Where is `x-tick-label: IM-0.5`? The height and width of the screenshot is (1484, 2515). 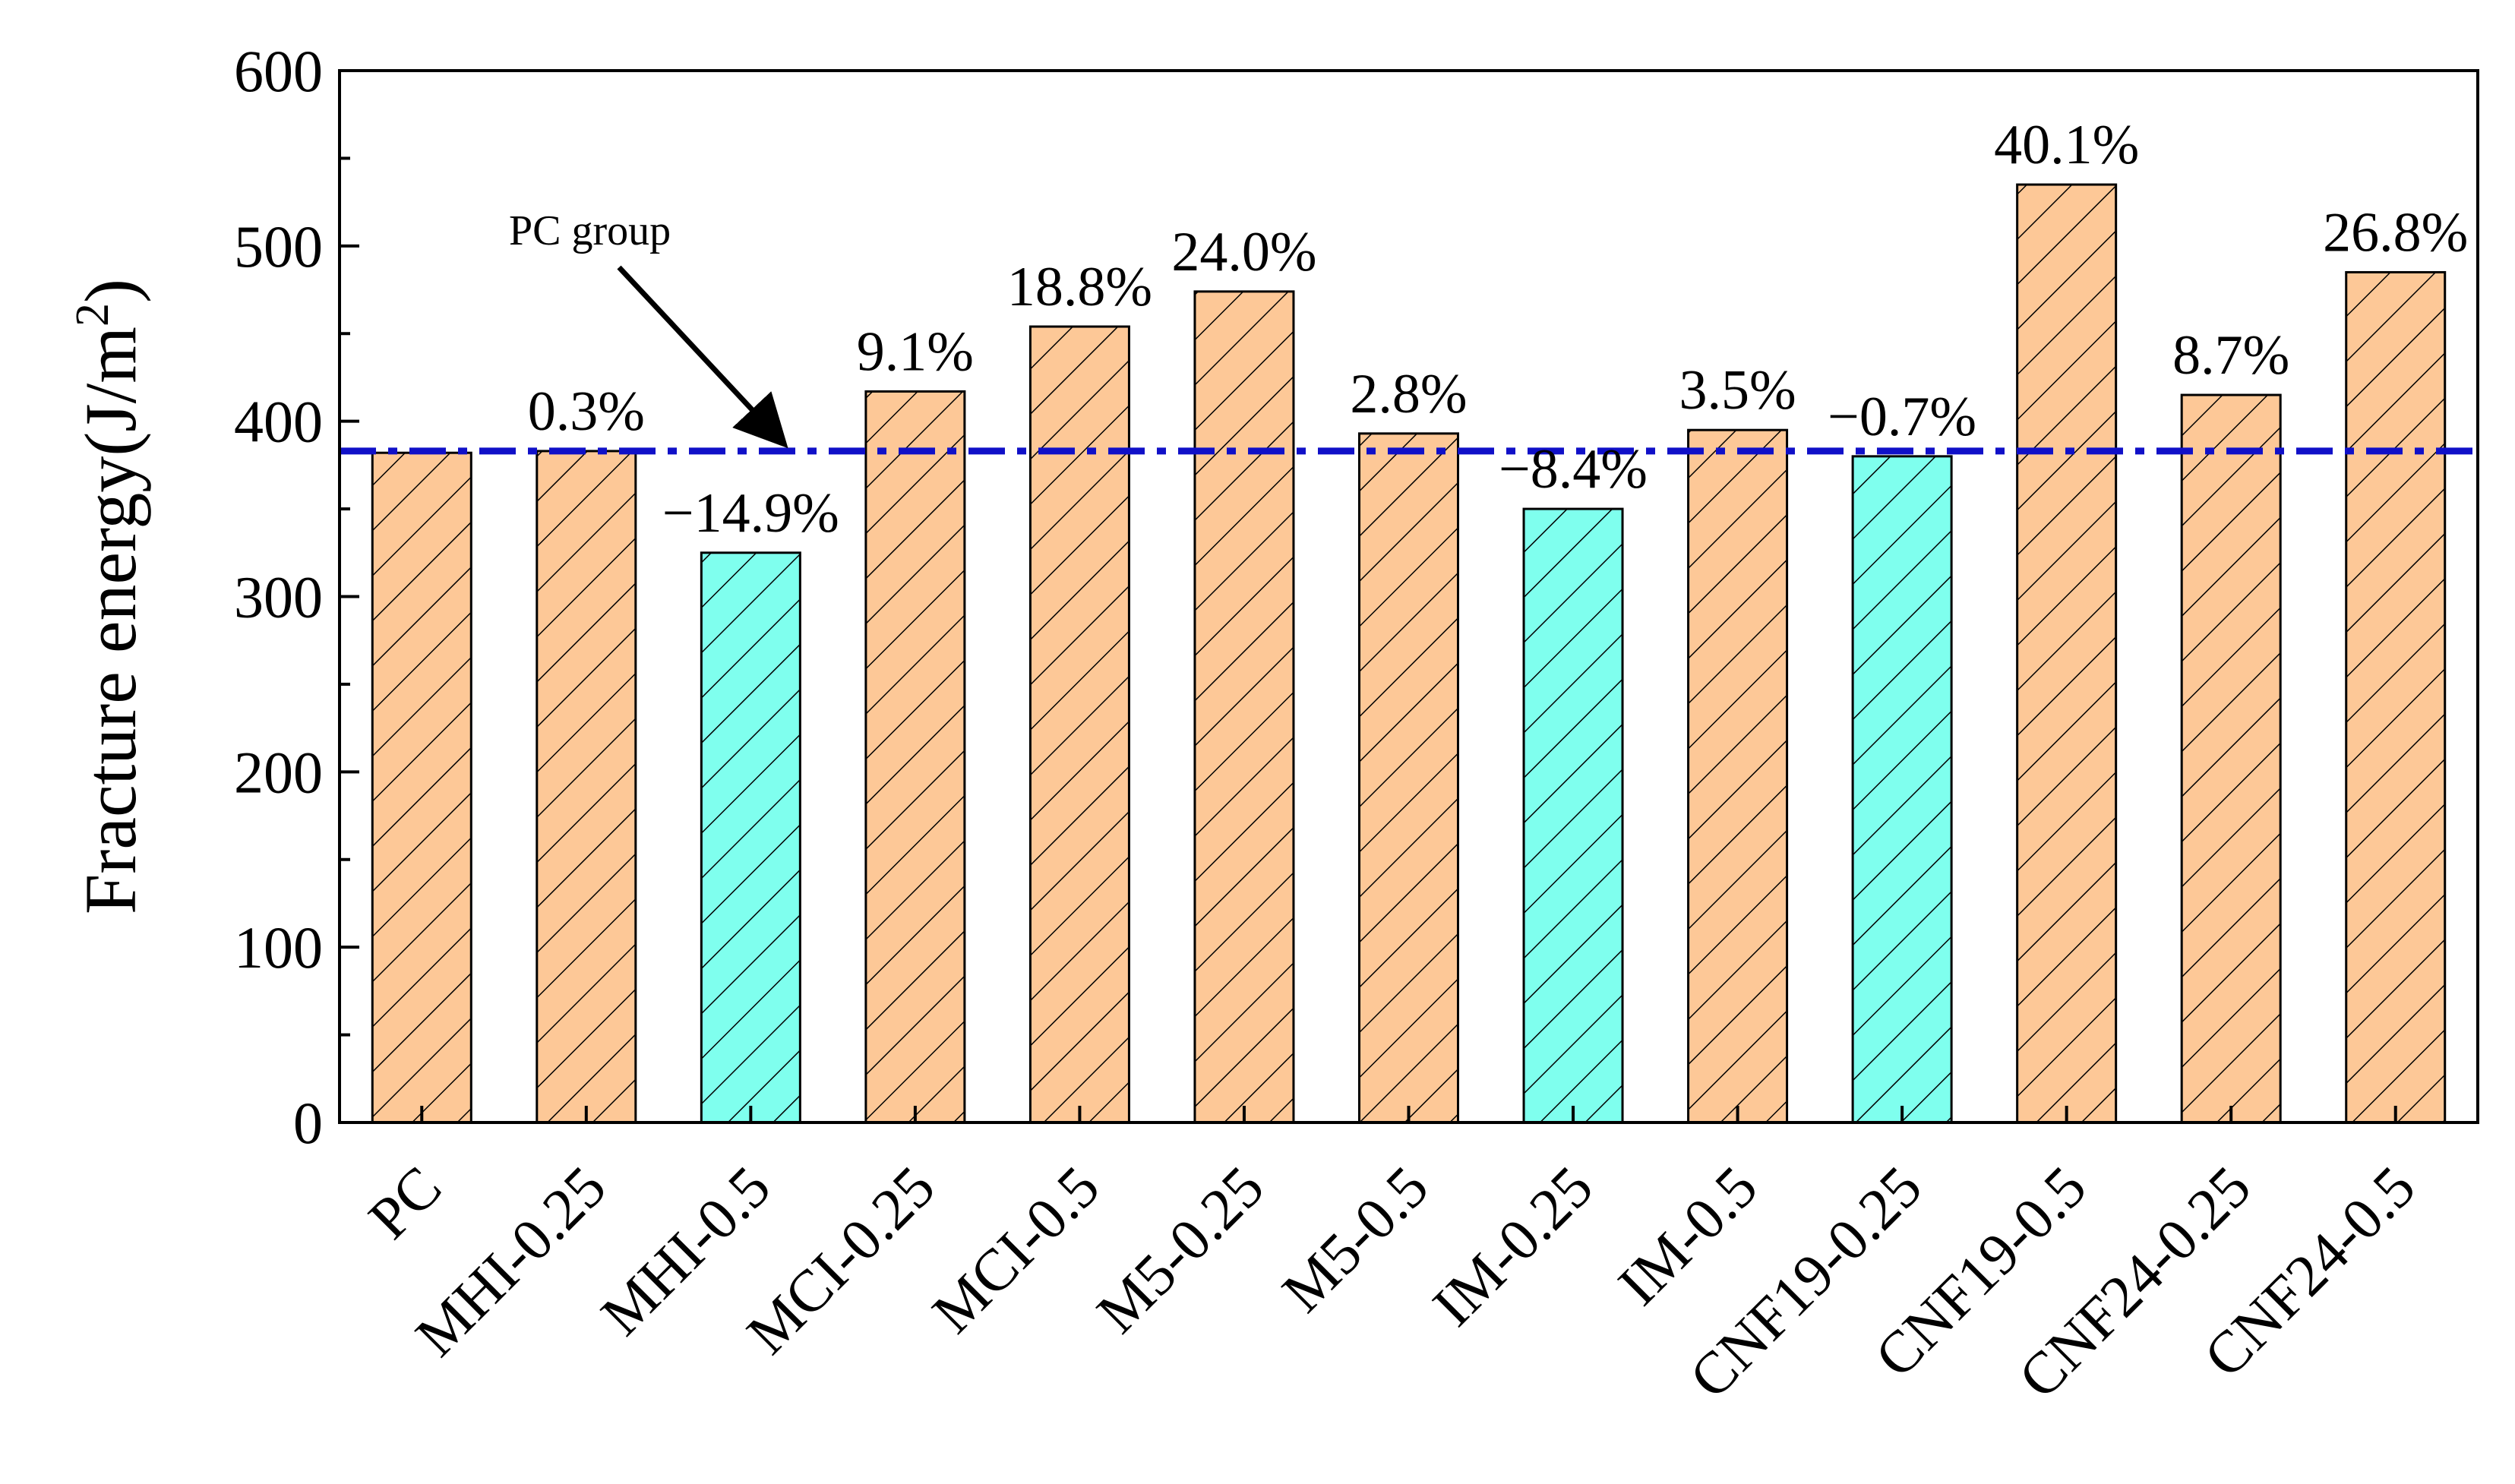 x-tick-label: IM-0.5 is located at coordinates (1687, 1236).